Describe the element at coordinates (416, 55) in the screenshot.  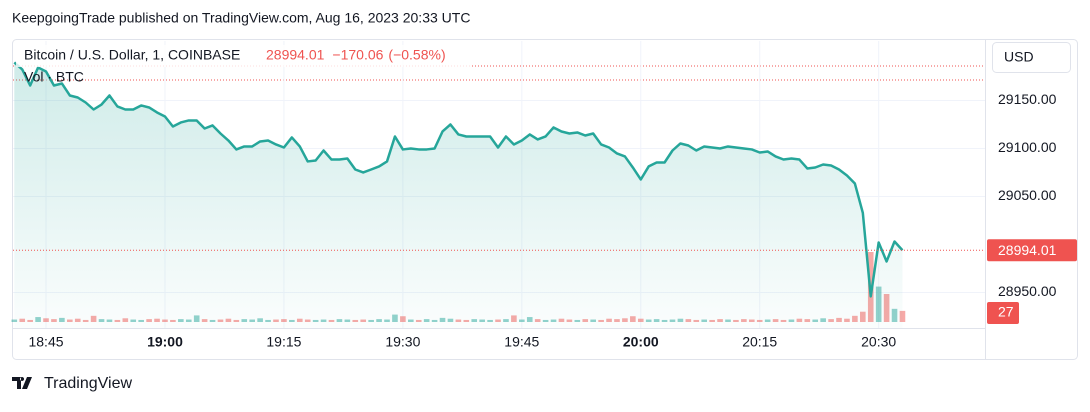
I see `change-percent: (−0.58%)` at that location.